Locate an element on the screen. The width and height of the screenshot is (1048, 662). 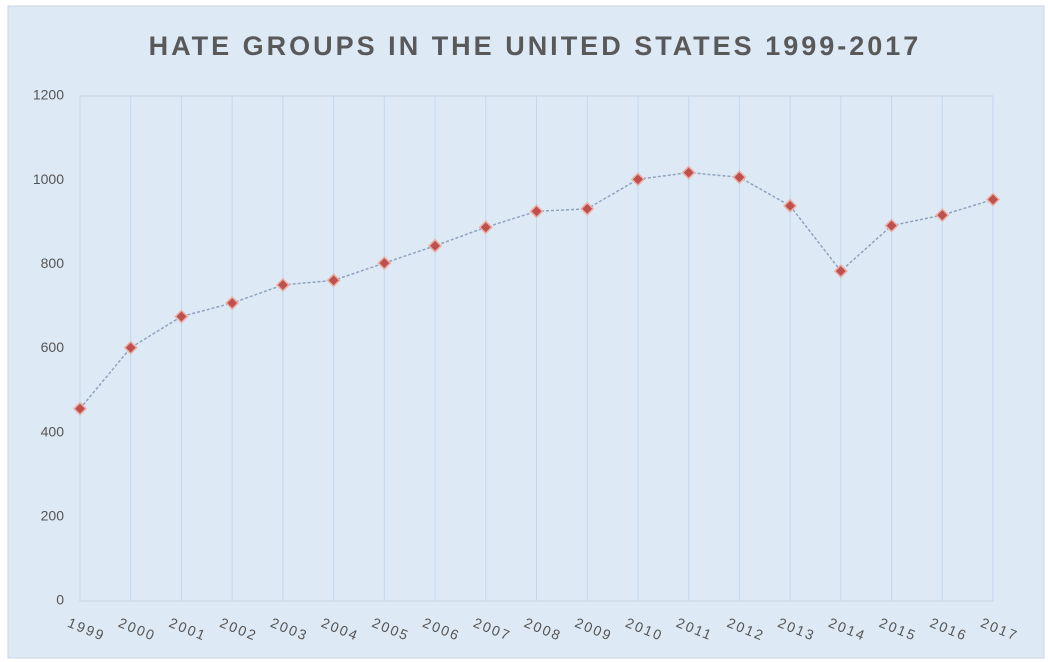
y-tick-label: 200 is located at coordinates (53, 516).